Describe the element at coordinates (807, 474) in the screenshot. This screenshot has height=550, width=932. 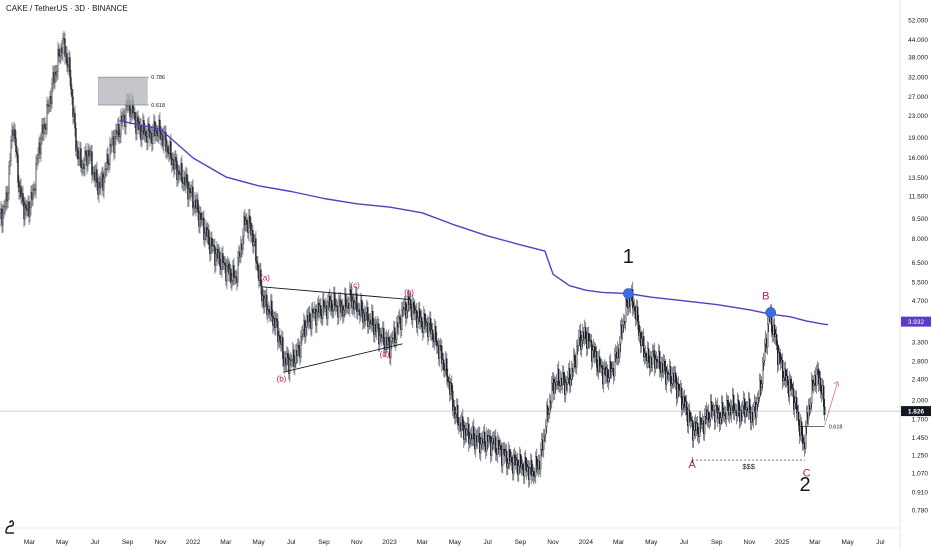
I see `wave-label: C` at that location.